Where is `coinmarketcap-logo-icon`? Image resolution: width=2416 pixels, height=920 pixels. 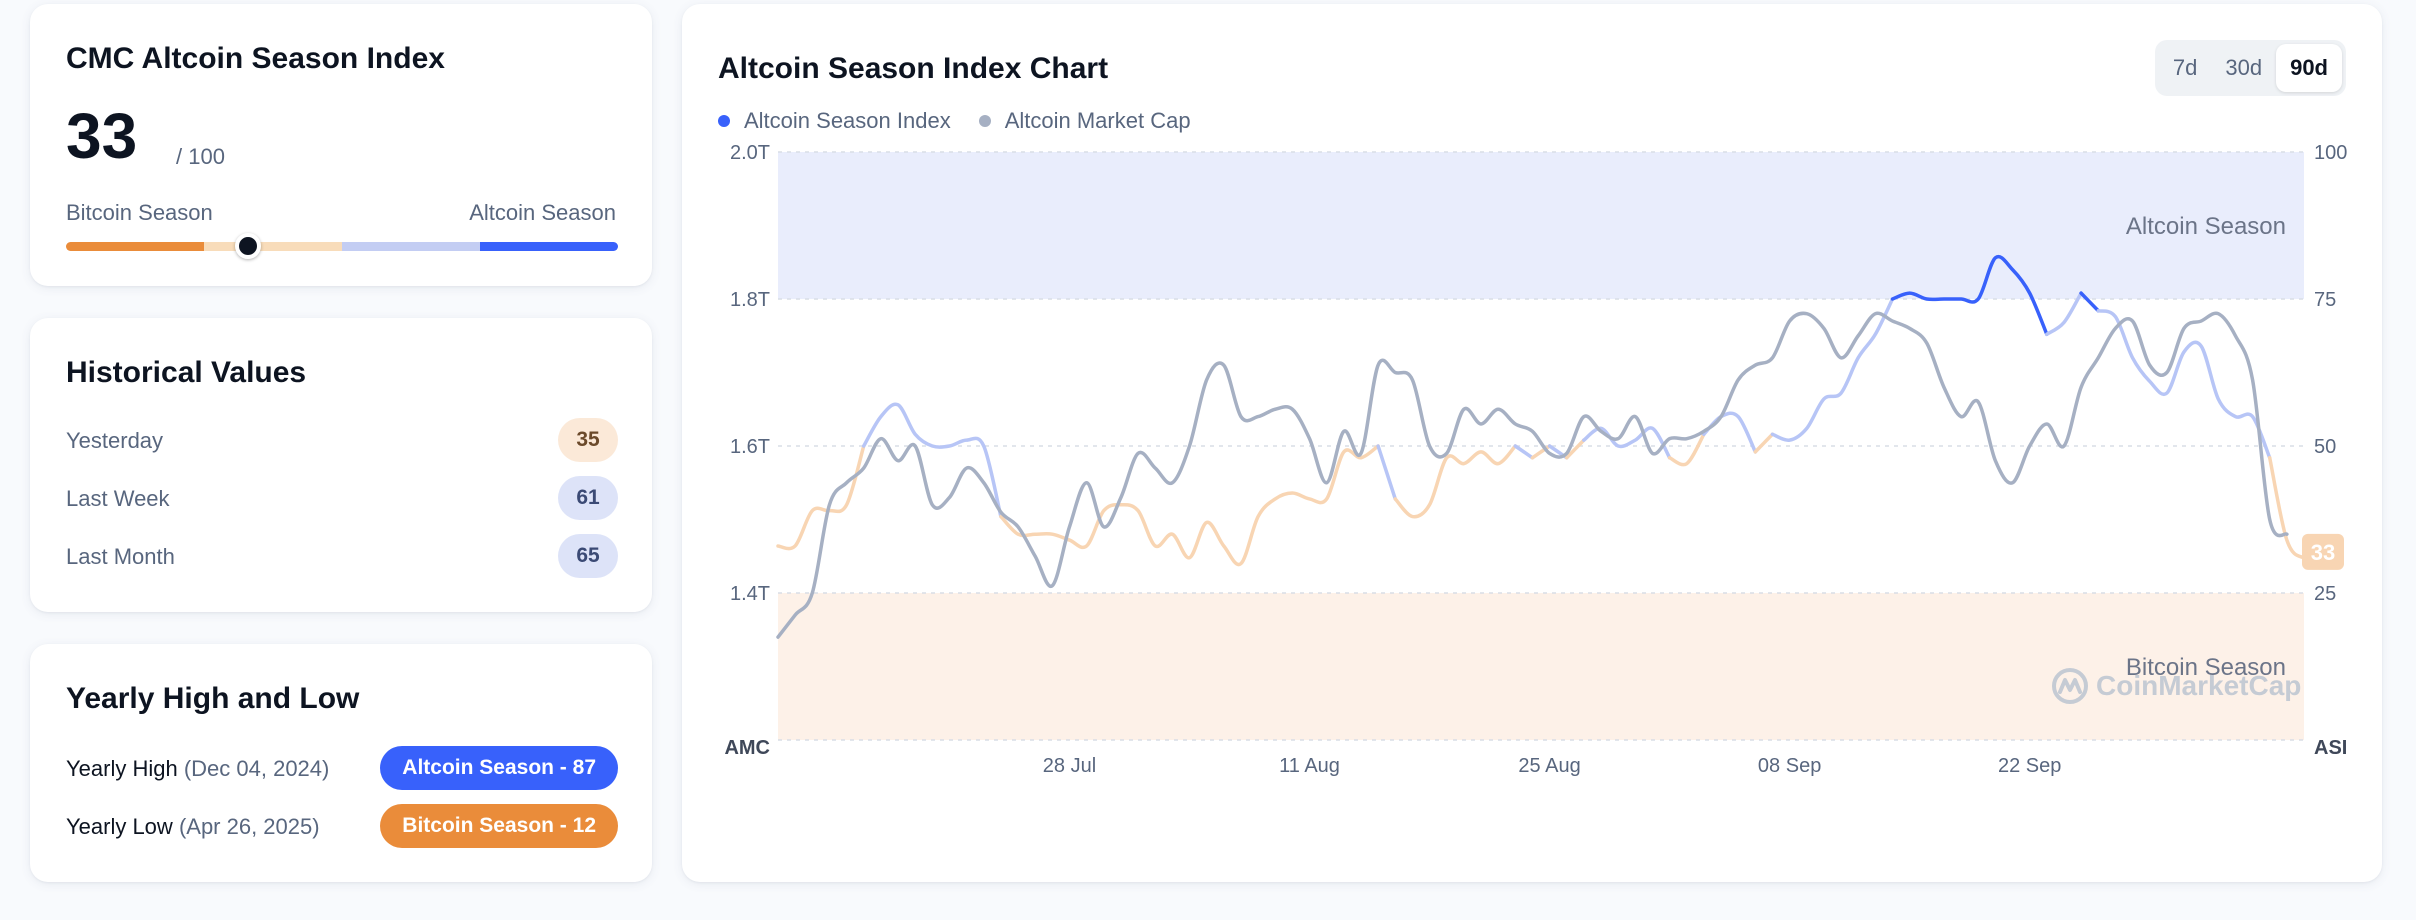 coinmarketcap-logo-icon is located at coordinates (2070, 686).